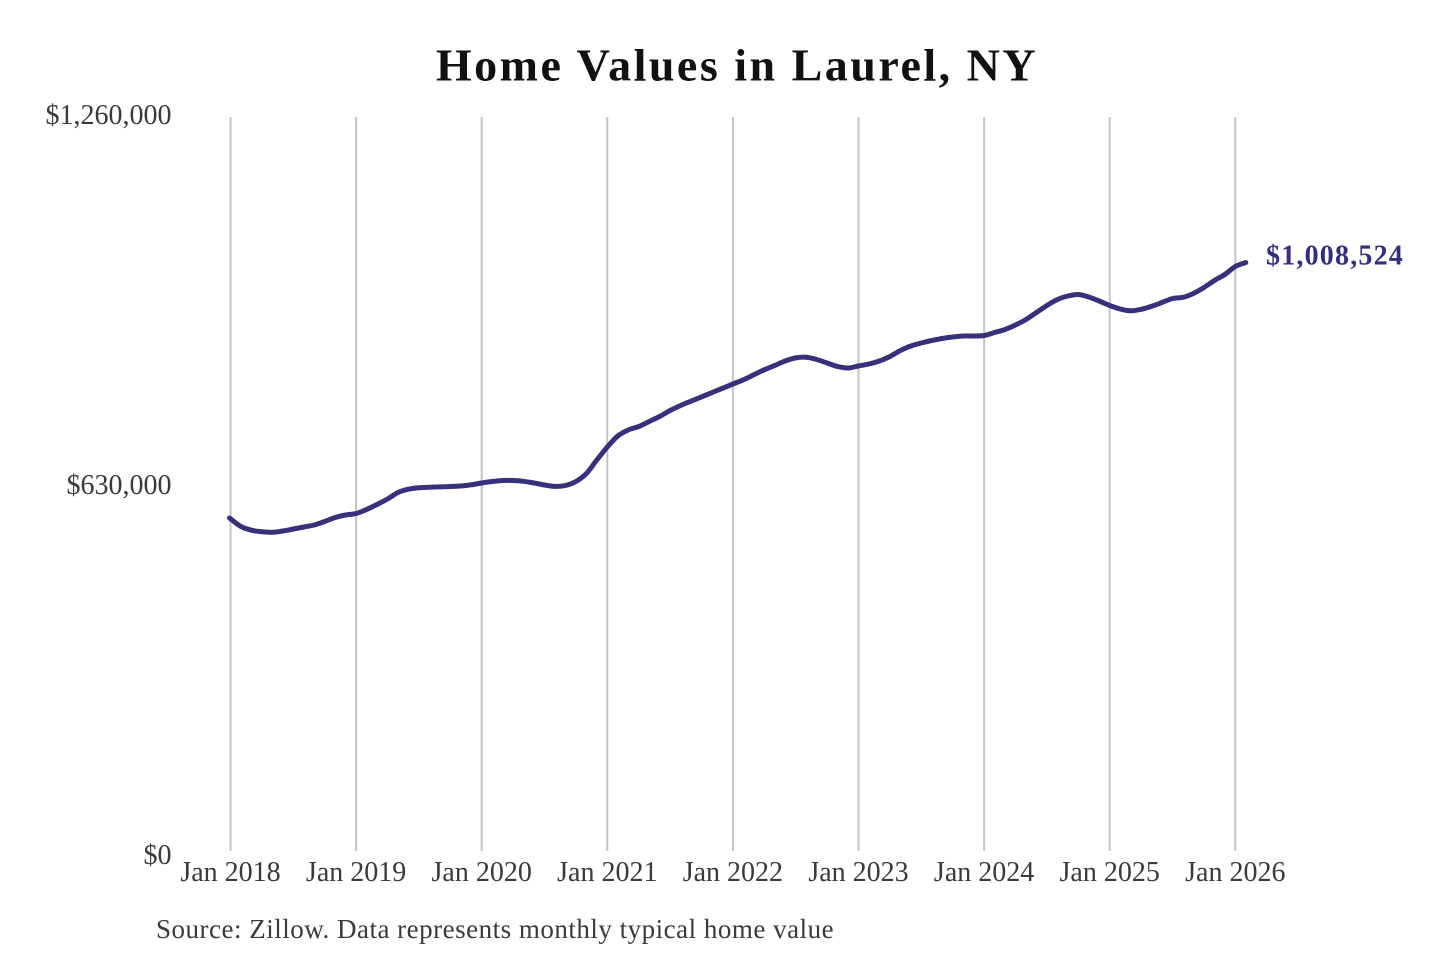 Image resolution: width=1440 pixels, height=960 pixels. I want to click on svg-text: $630,000, so click(119, 485).